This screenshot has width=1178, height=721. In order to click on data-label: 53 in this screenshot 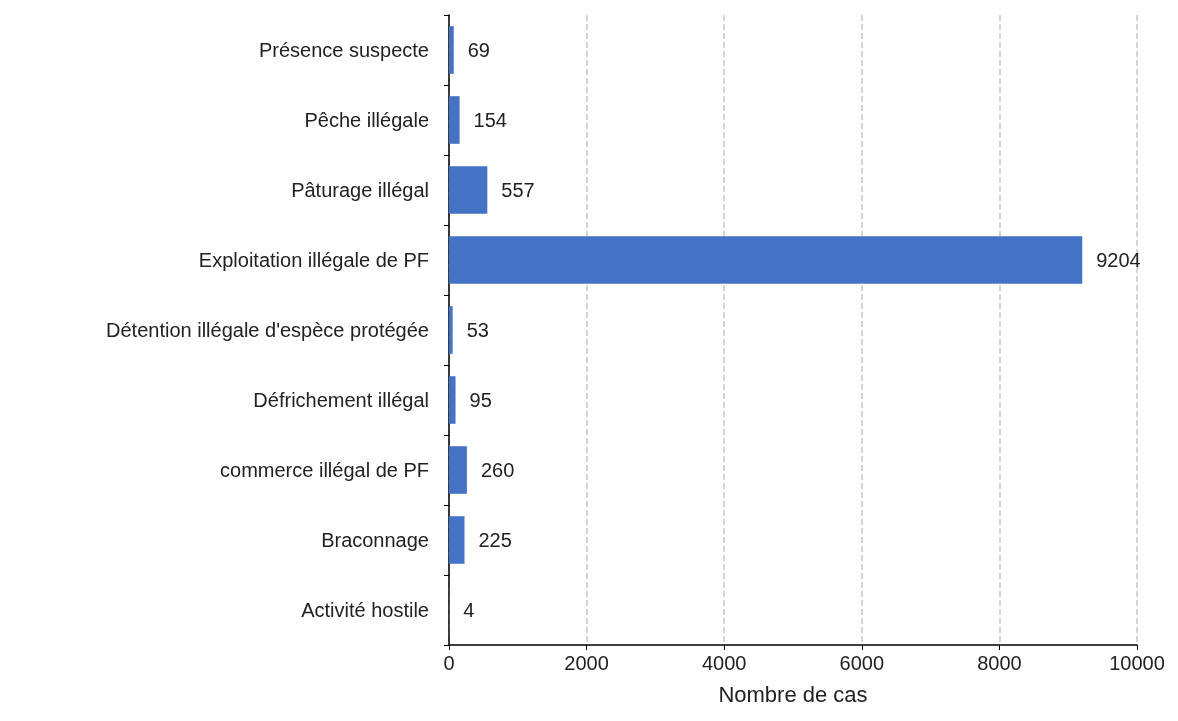, I will do `click(477, 330)`.